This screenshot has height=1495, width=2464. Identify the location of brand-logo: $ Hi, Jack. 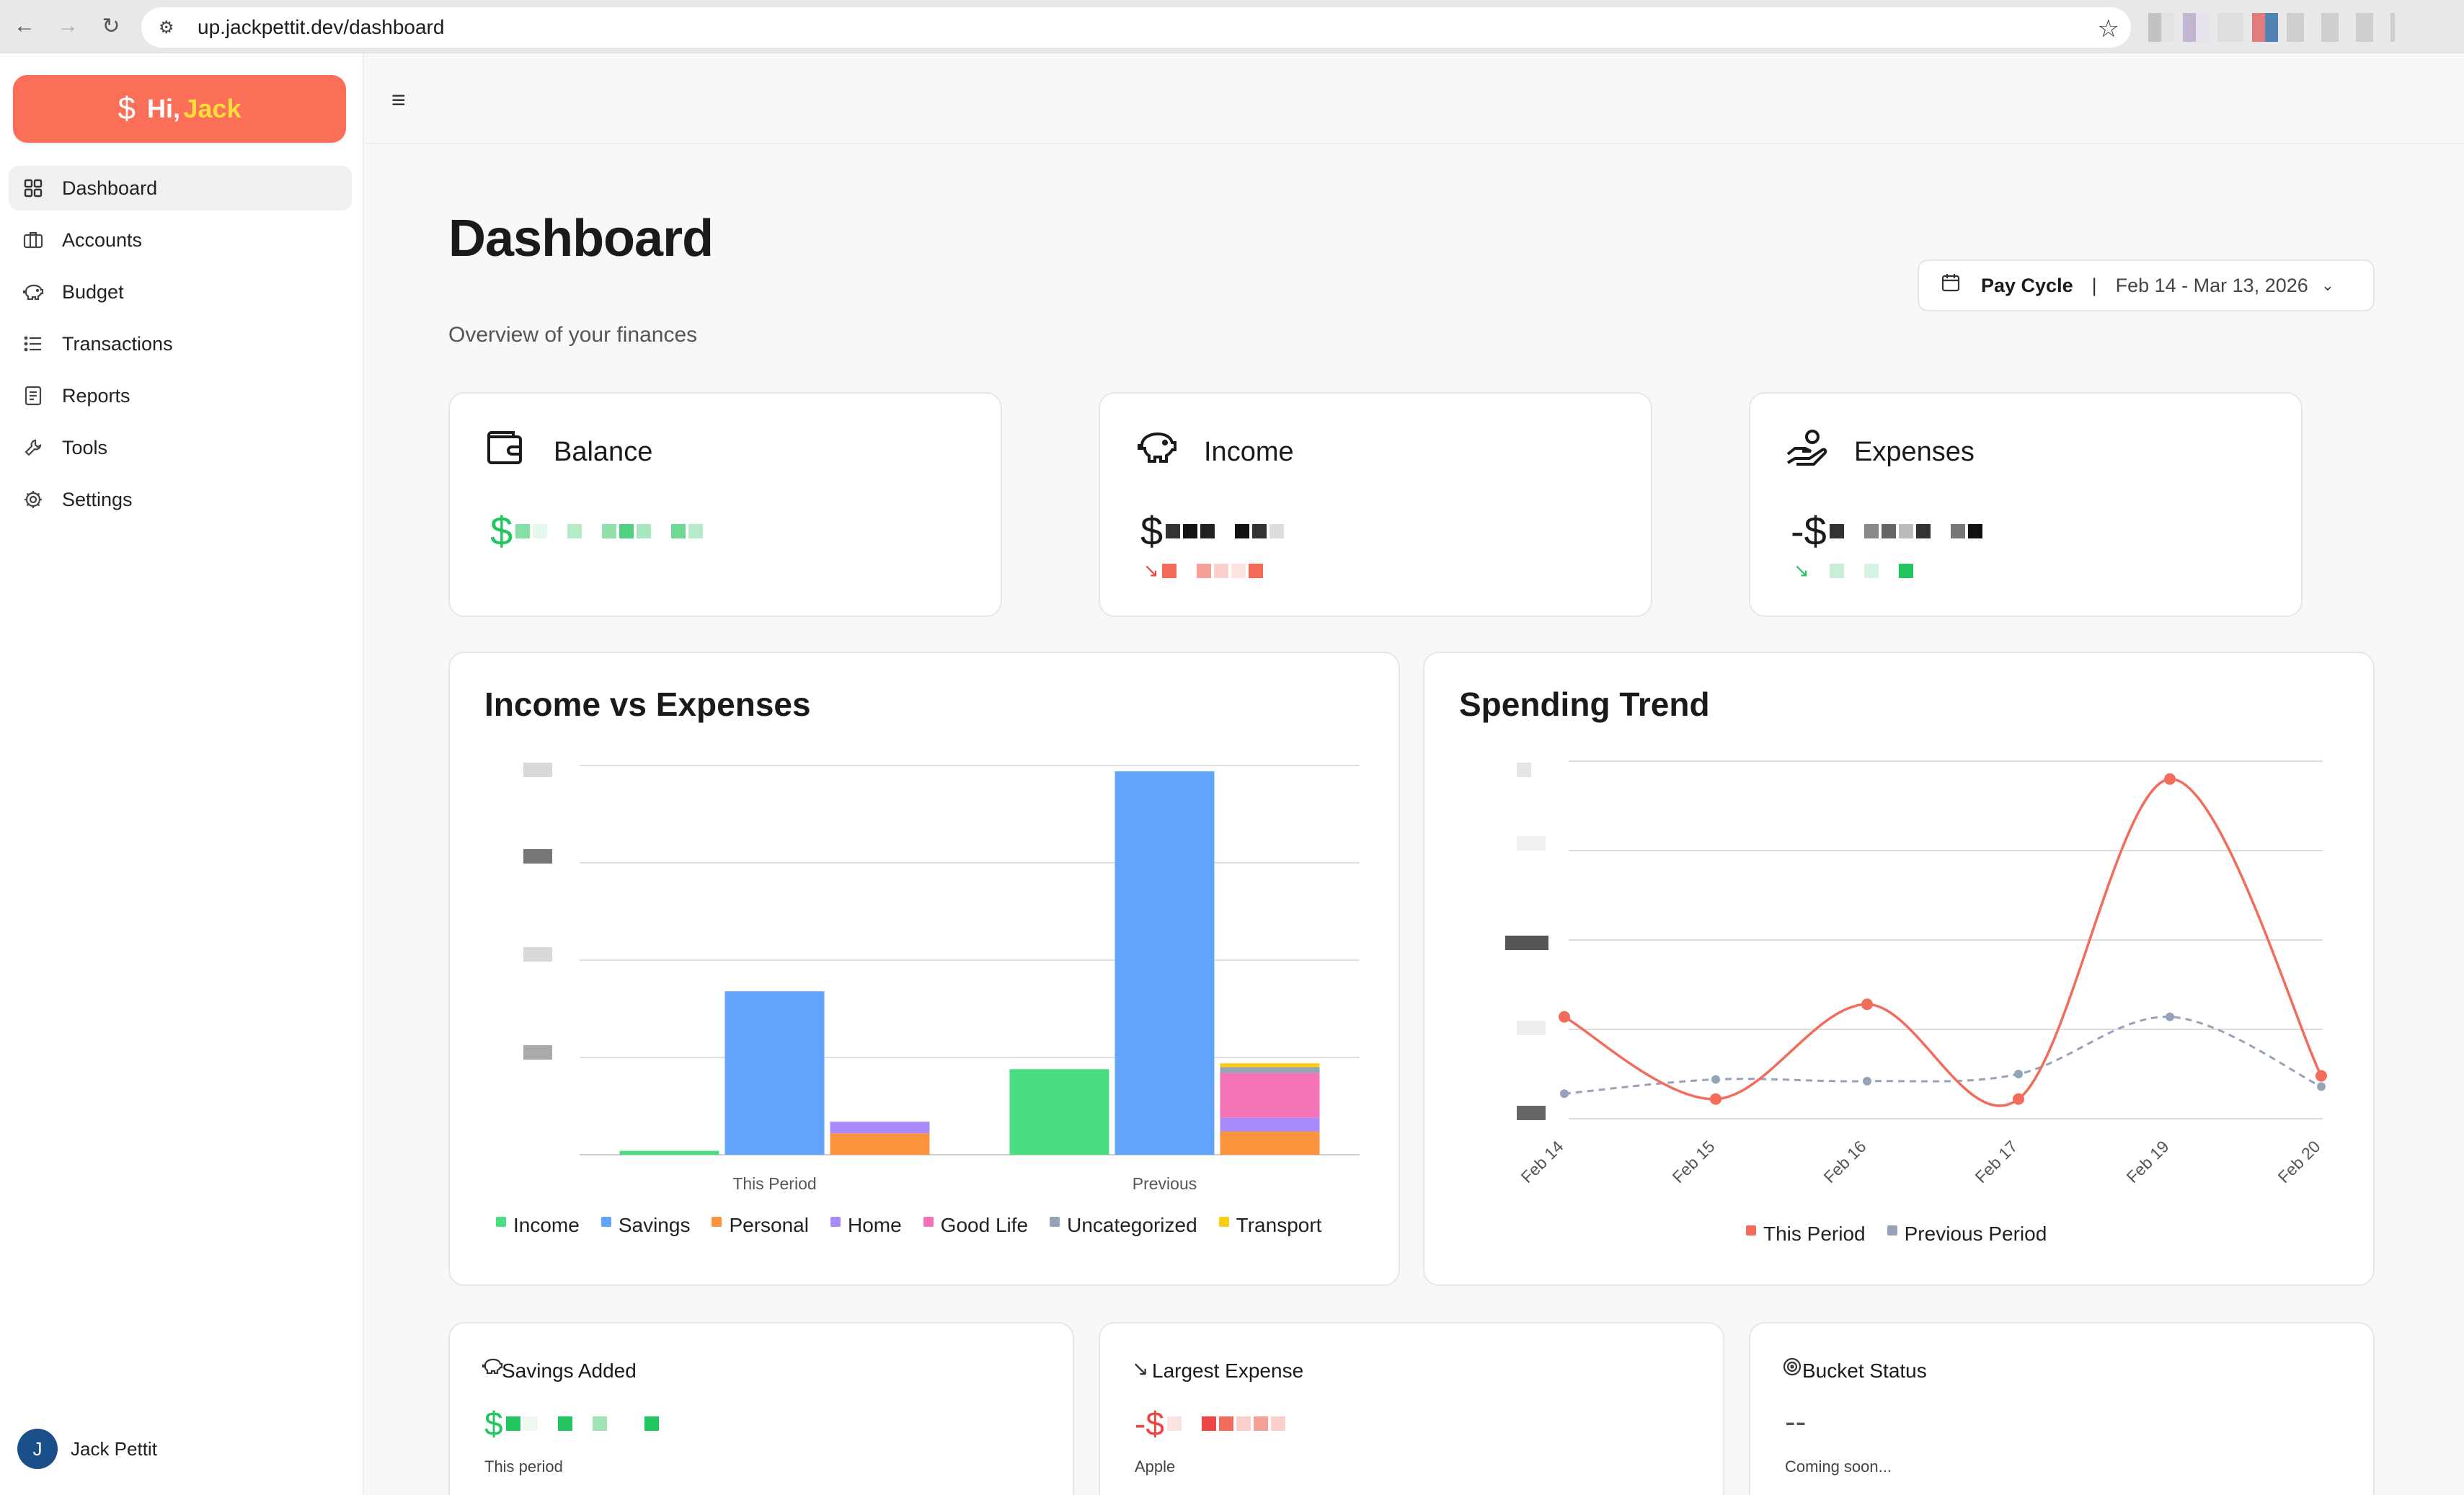
(179, 109).